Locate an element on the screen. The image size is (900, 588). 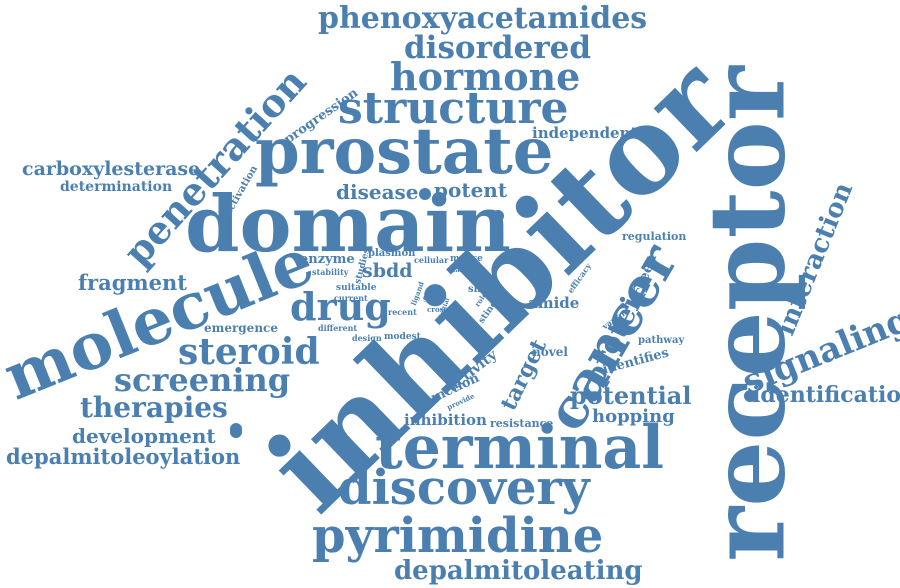
word-stability: stability is located at coordinates (330, 272).